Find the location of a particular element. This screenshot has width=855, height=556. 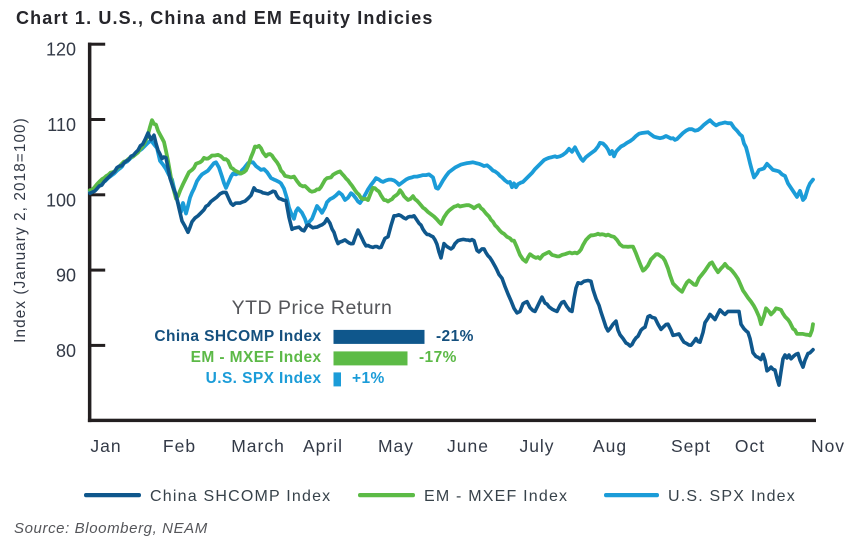

svg-text: July is located at coordinates (536, 446).